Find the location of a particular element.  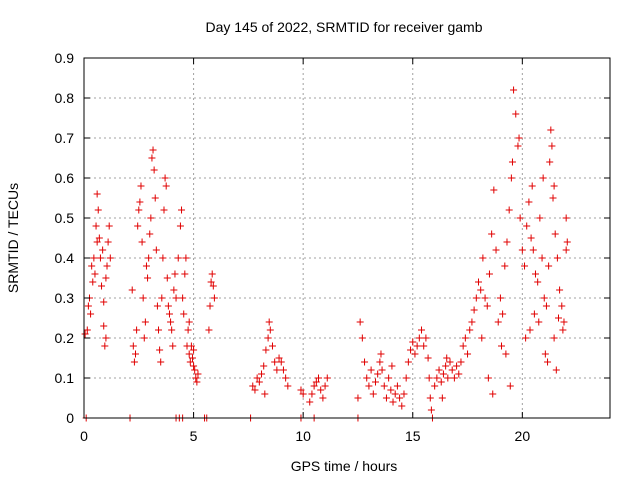

x-tick-label: 20 is located at coordinates (523, 436).